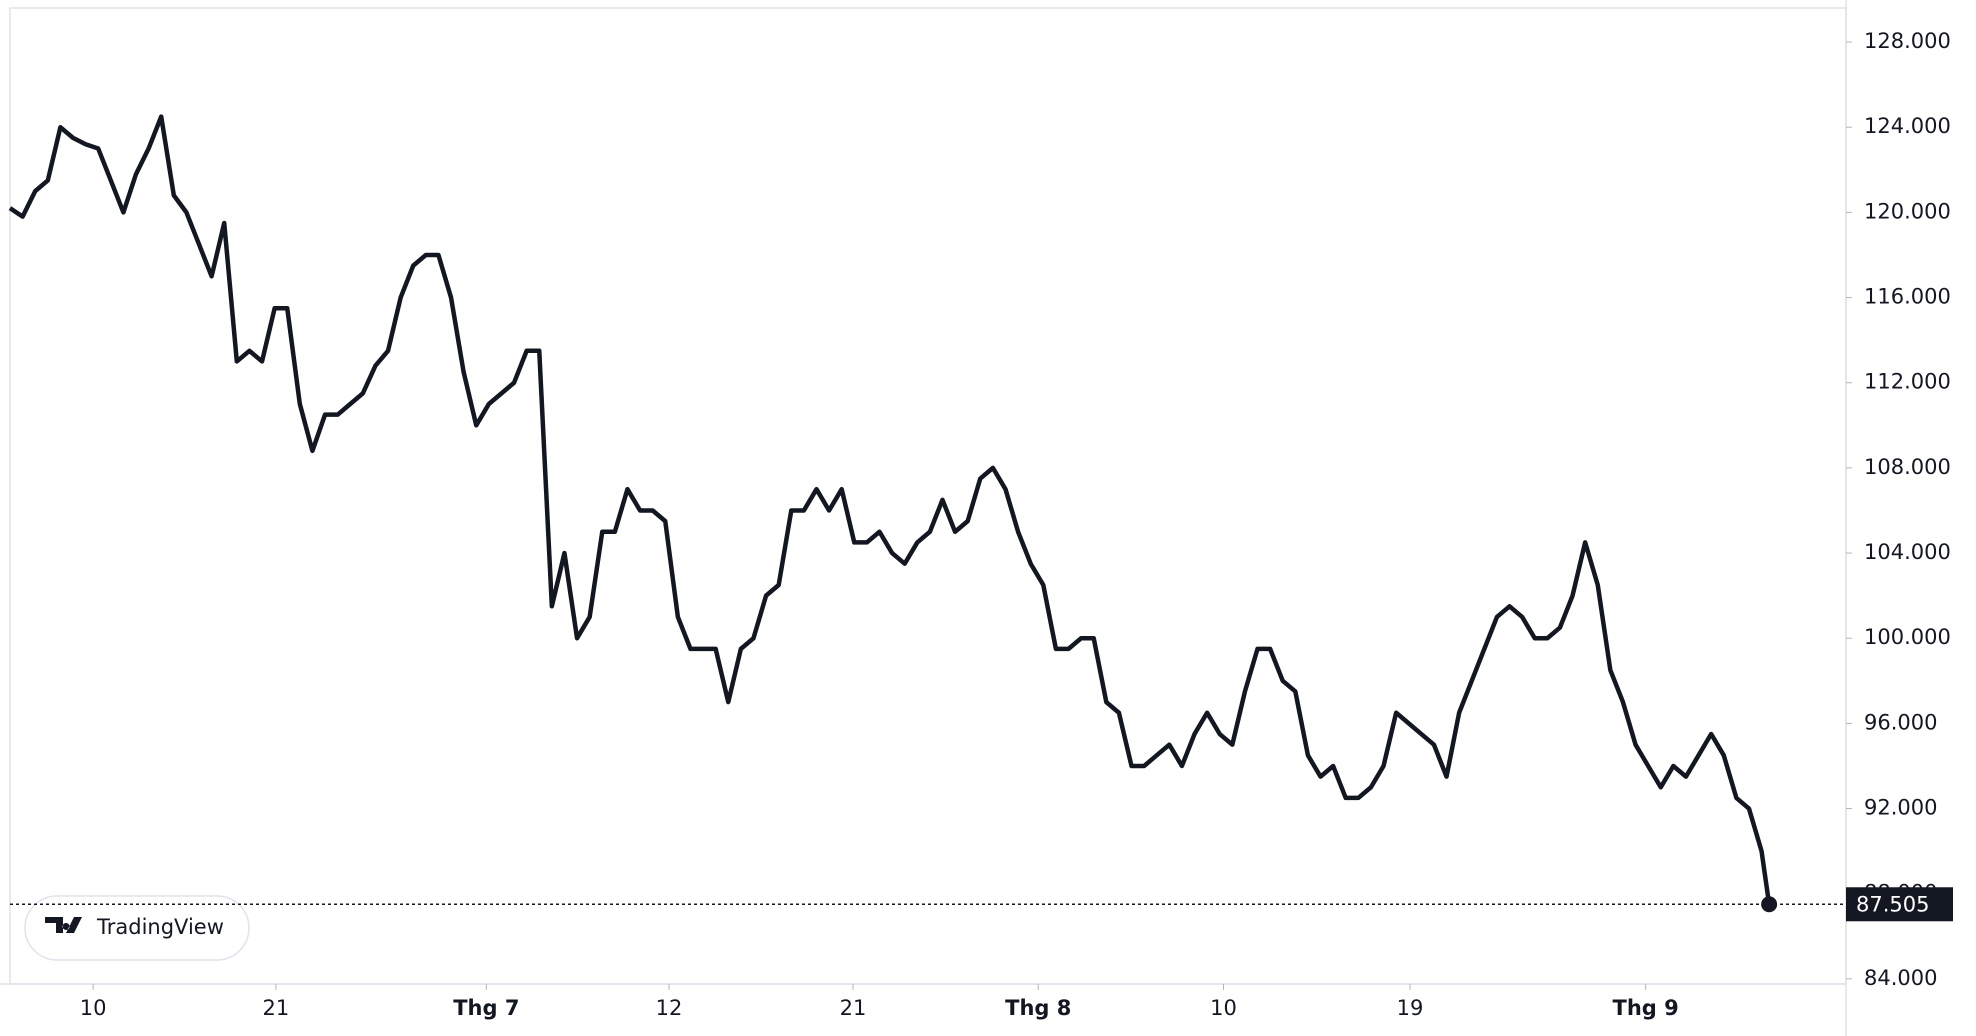  Describe the element at coordinates (1907, 41) in the screenshot. I see `y-tick-label: 128.000` at that location.